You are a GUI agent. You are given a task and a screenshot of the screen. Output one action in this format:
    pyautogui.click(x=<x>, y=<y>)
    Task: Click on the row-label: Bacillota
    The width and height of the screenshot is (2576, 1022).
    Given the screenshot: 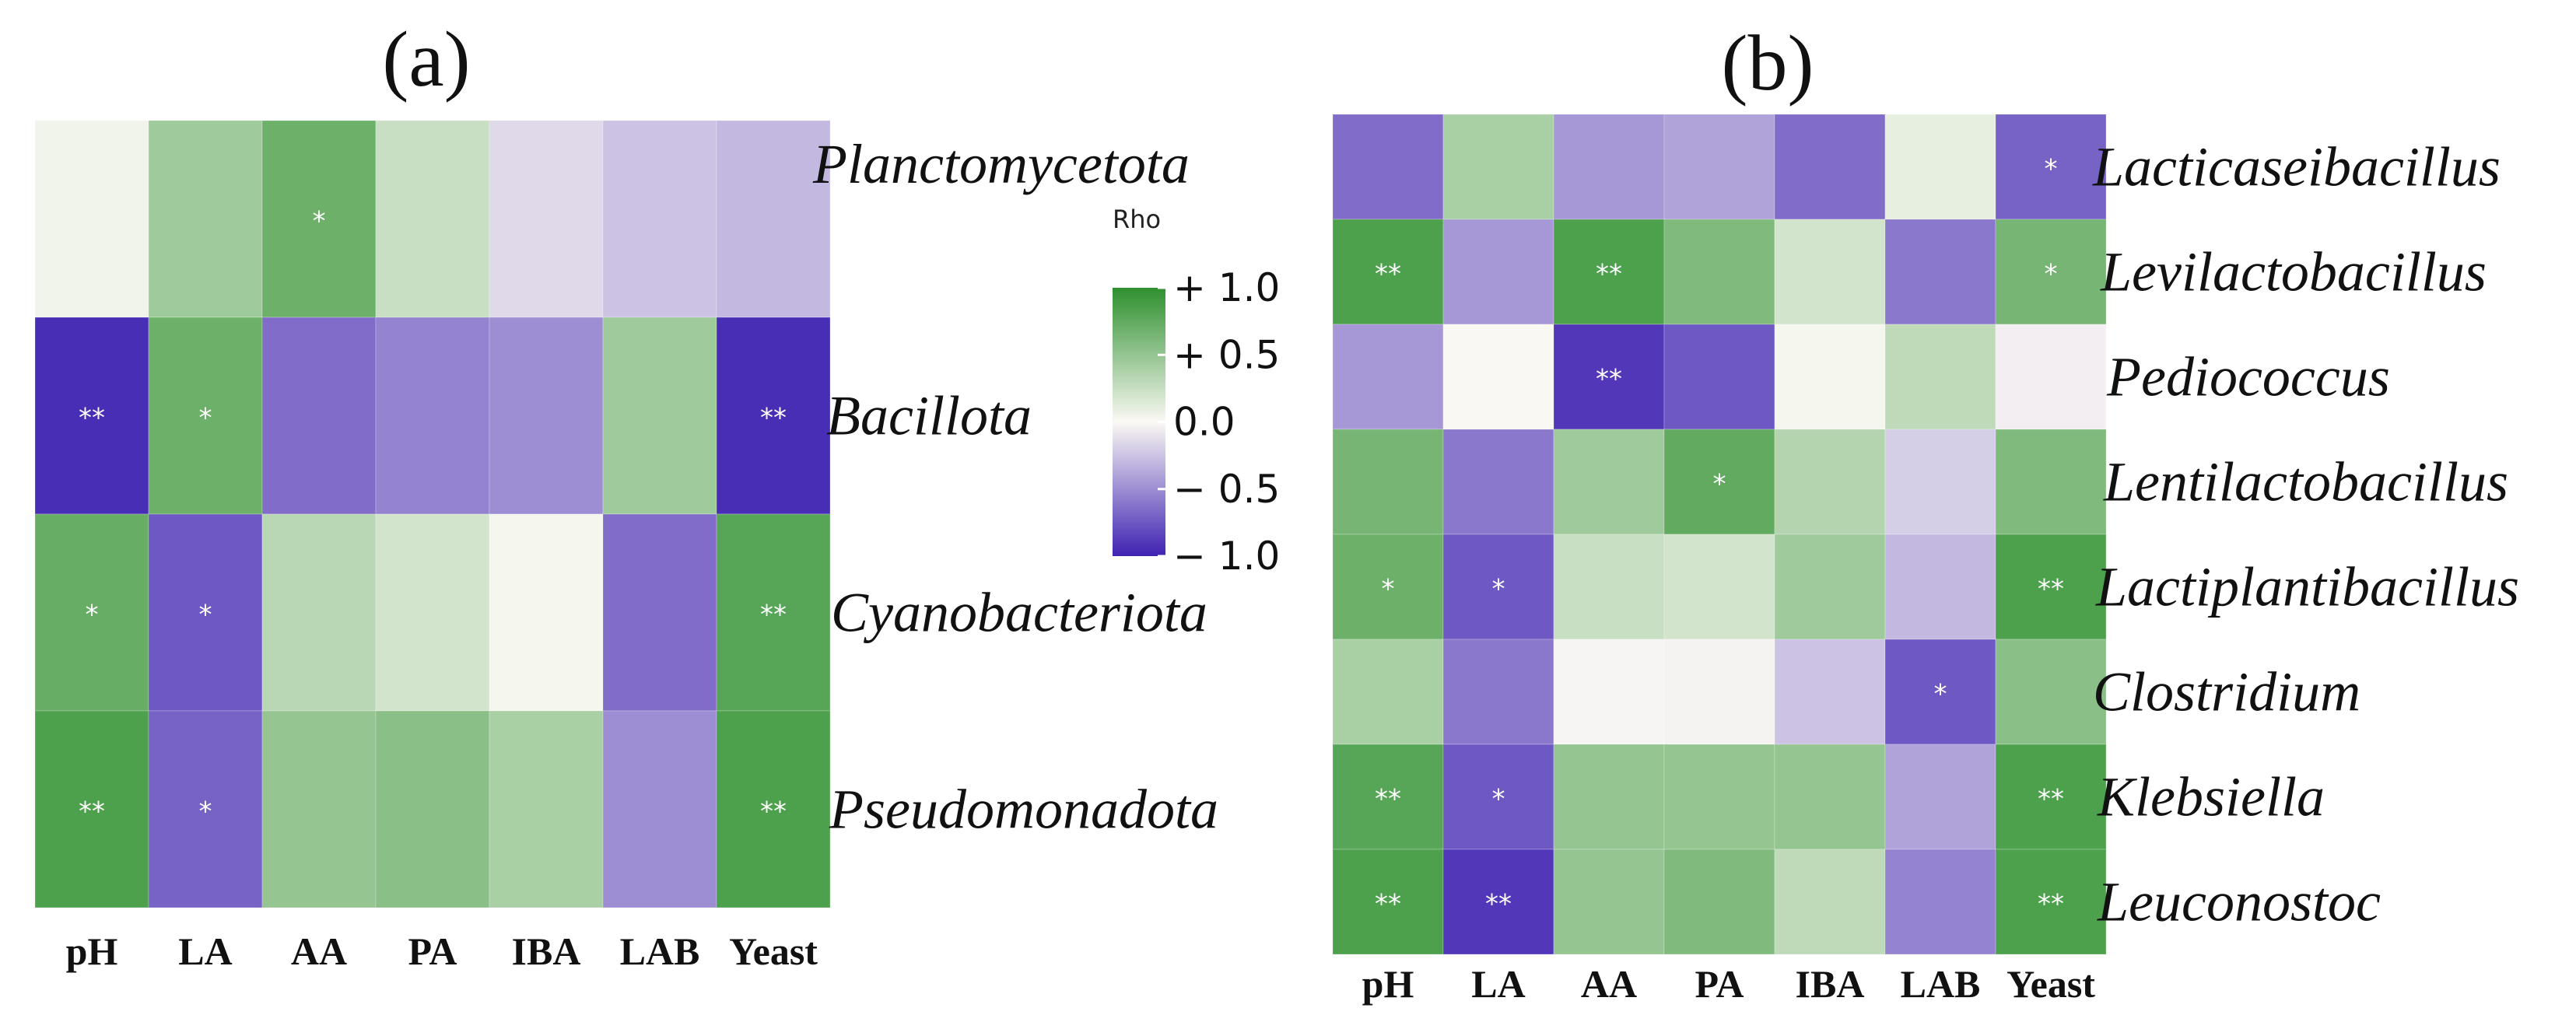 What is the action you would take?
    pyautogui.click(x=929, y=416)
    